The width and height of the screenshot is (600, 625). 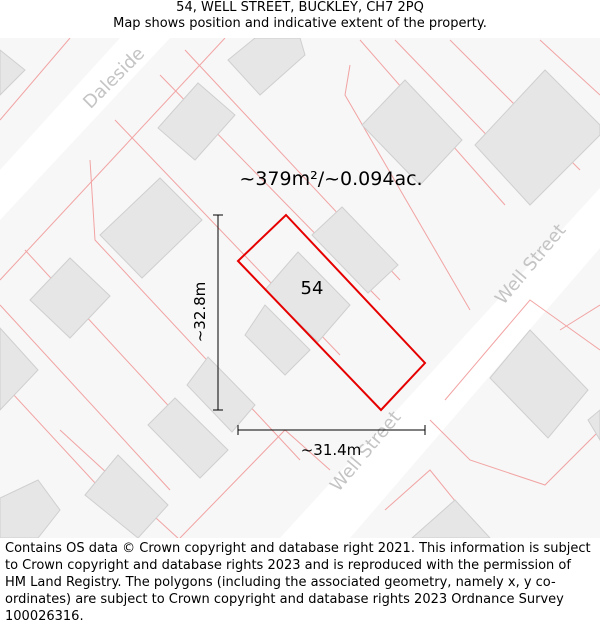 I want to click on width-dimension-label: ~31.4m, so click(x=331, y=450).